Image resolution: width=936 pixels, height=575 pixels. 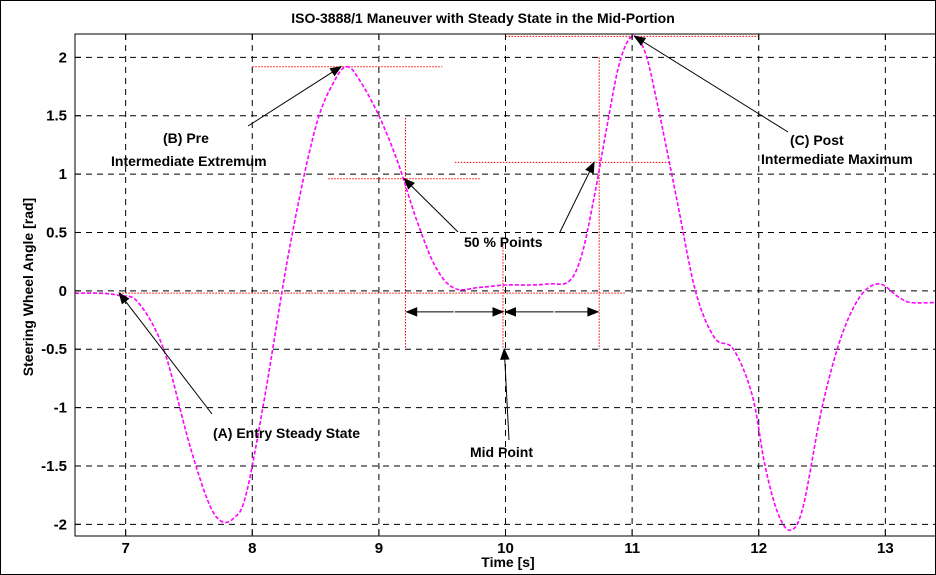 What do you see at coordinates (593, 312) in the screenshot?
I see `interval-right-b-head` at bounding box center [593, 312].